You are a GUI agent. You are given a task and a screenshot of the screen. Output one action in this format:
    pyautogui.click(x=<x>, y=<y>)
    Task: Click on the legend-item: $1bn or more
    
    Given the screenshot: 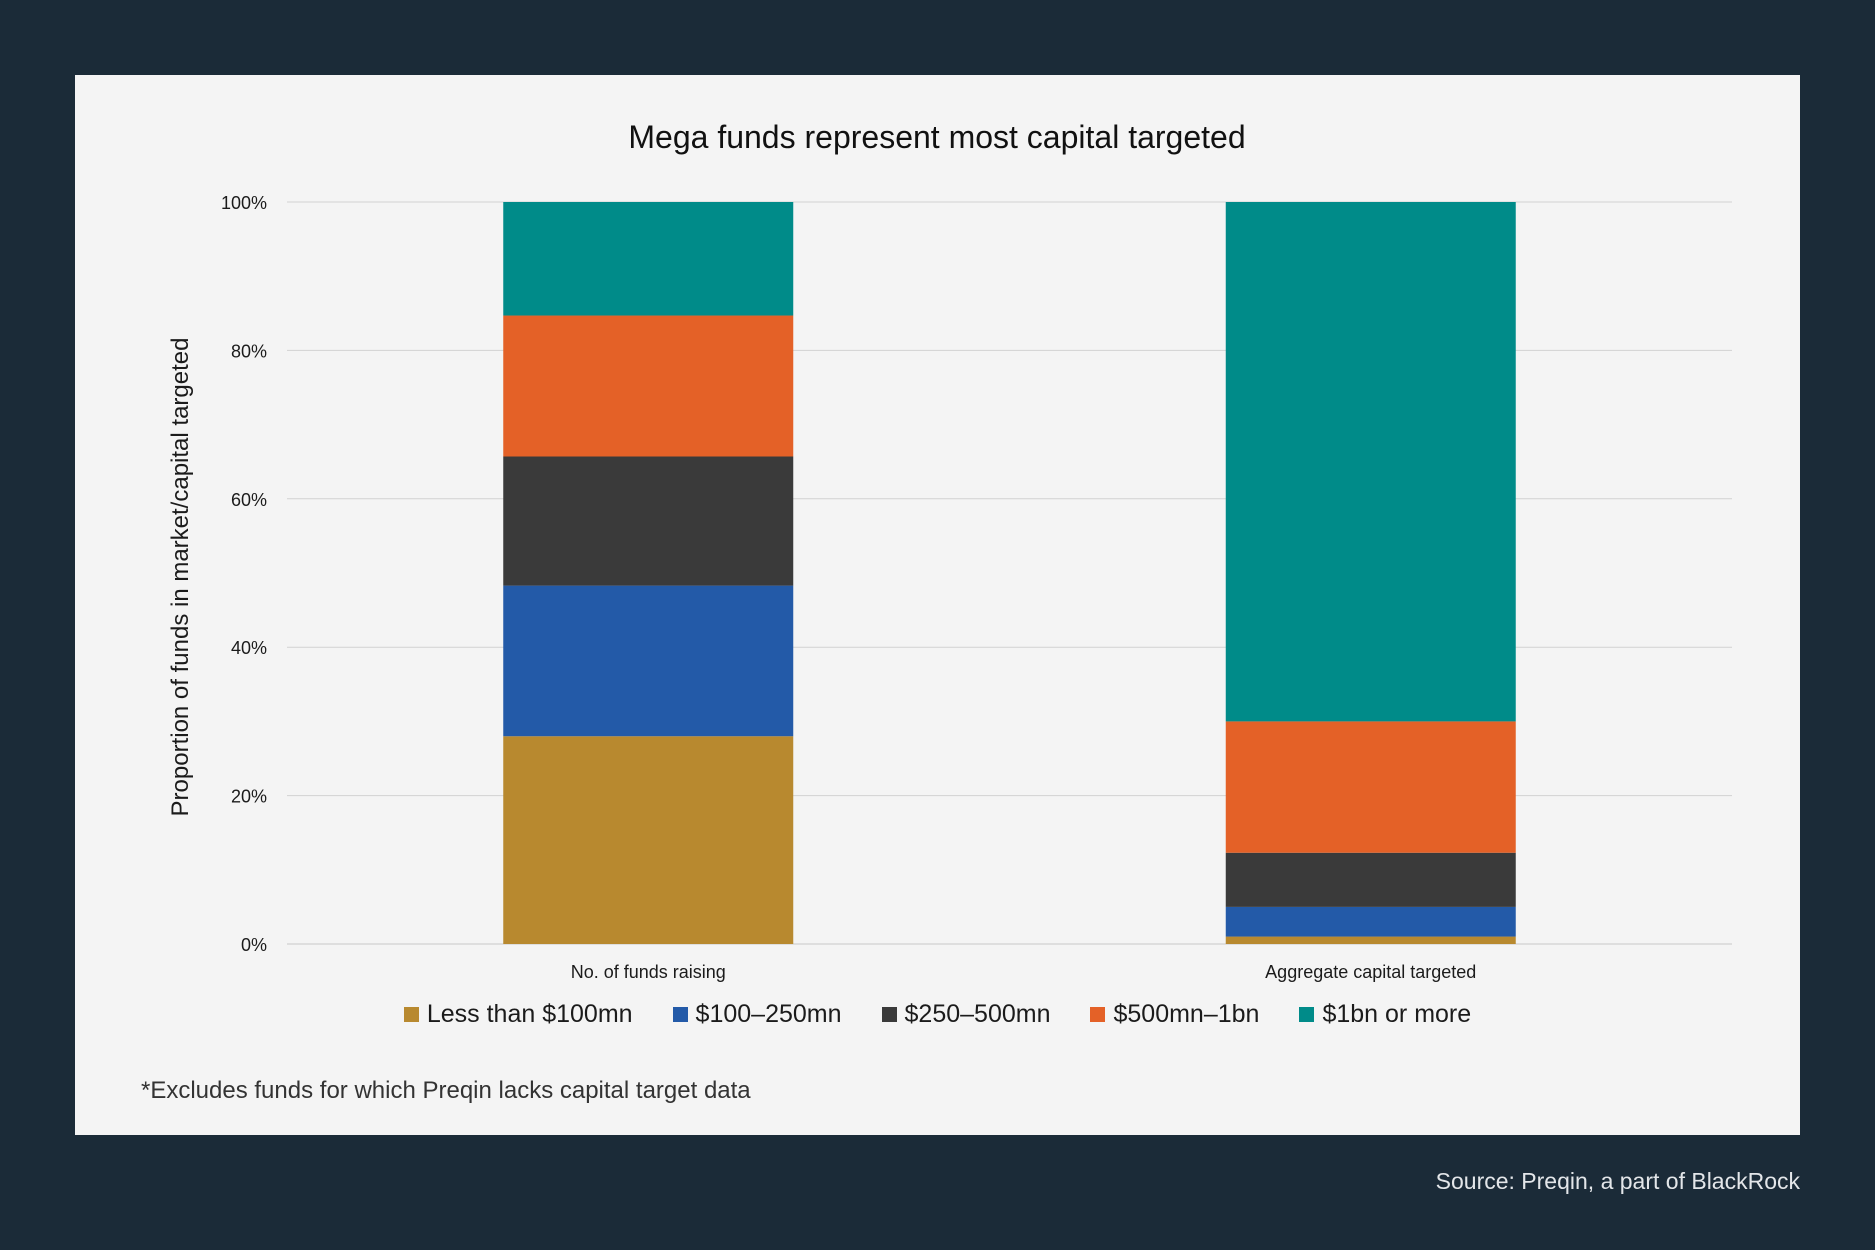 What is the action you would take?
    pyautogui.click(x=1385, y=1014)
    